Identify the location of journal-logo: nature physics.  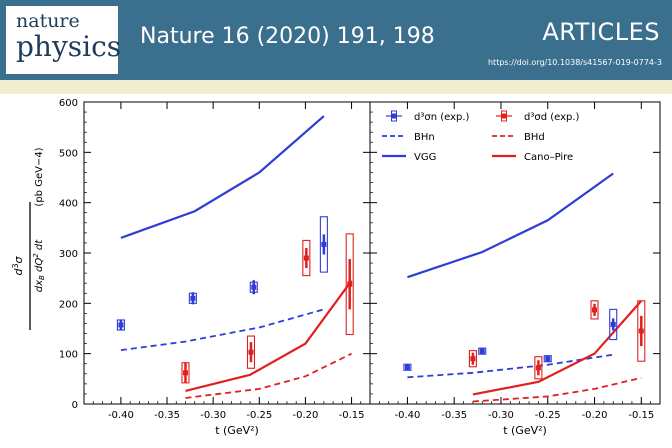
(64, 40).